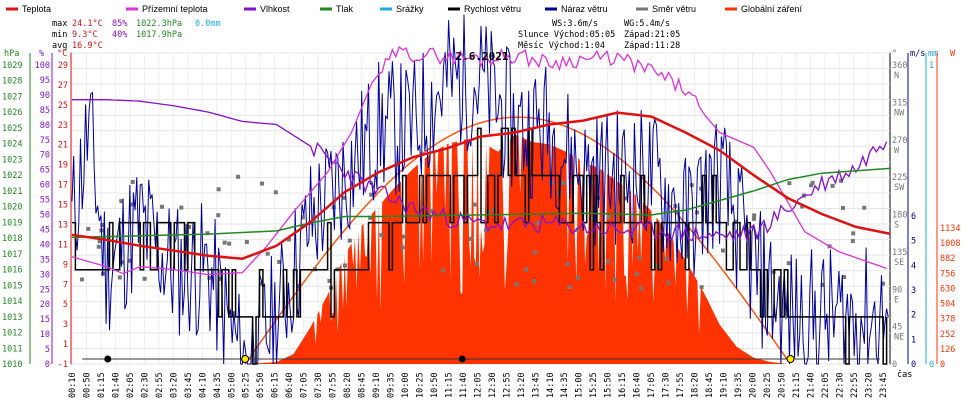  I want to click on x-tick: 22:05, so click(826, 385).